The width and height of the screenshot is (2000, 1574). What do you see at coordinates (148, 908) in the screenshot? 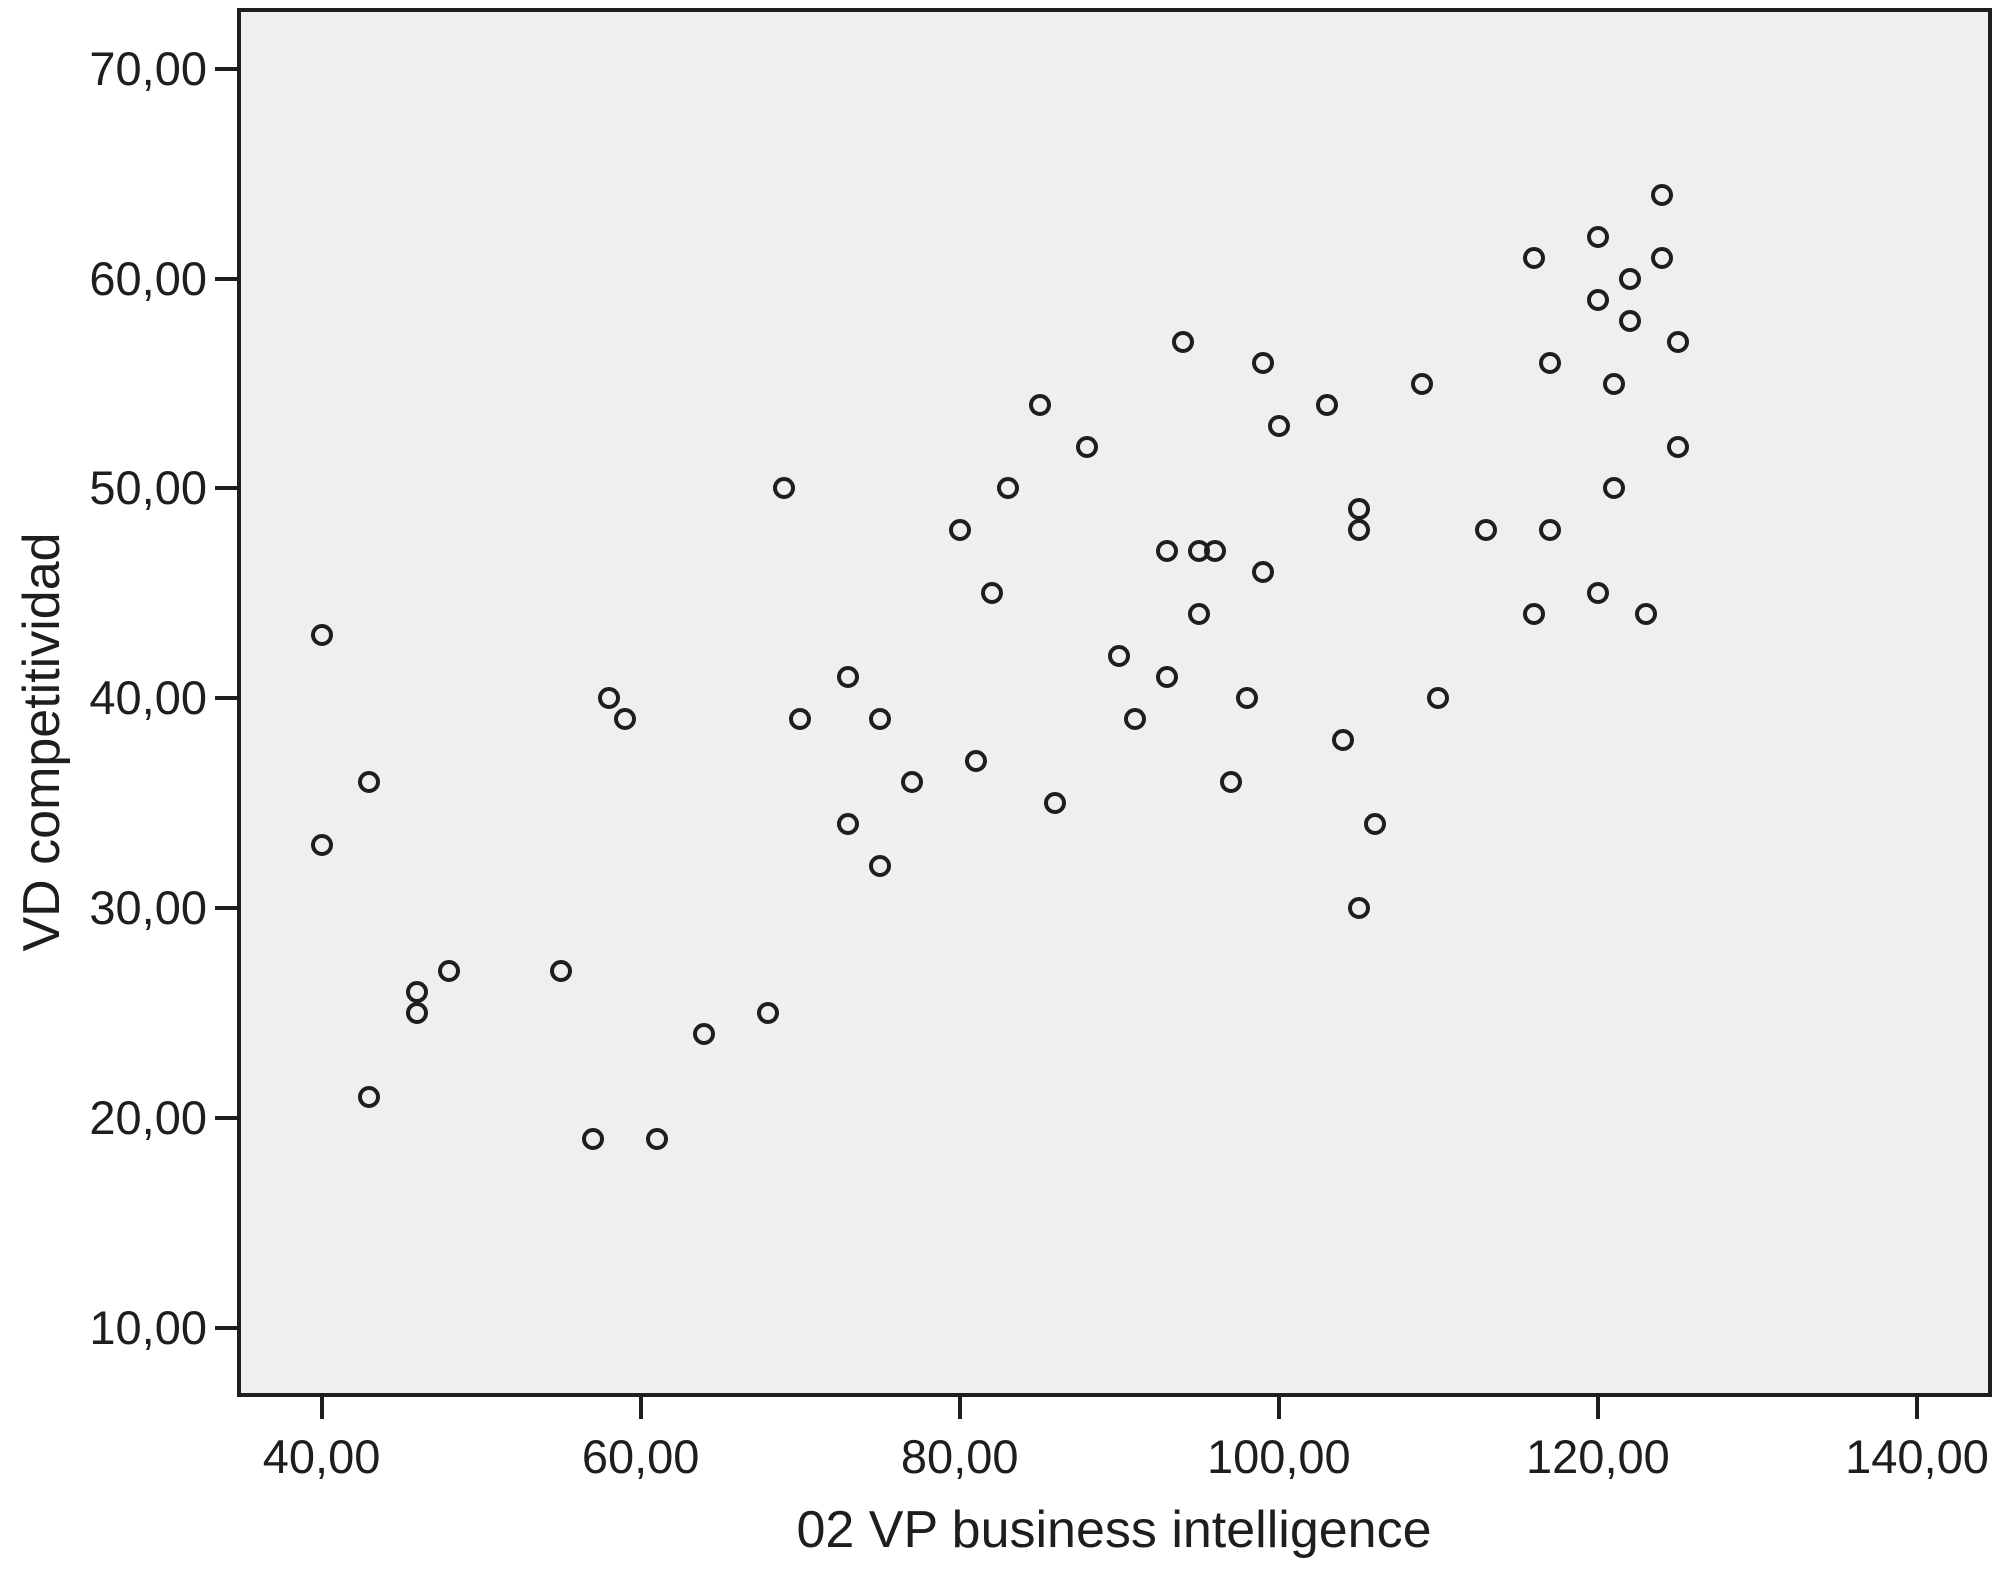
I see `y-axis-tick-label: 30,00` at bounding box center [148, 908].